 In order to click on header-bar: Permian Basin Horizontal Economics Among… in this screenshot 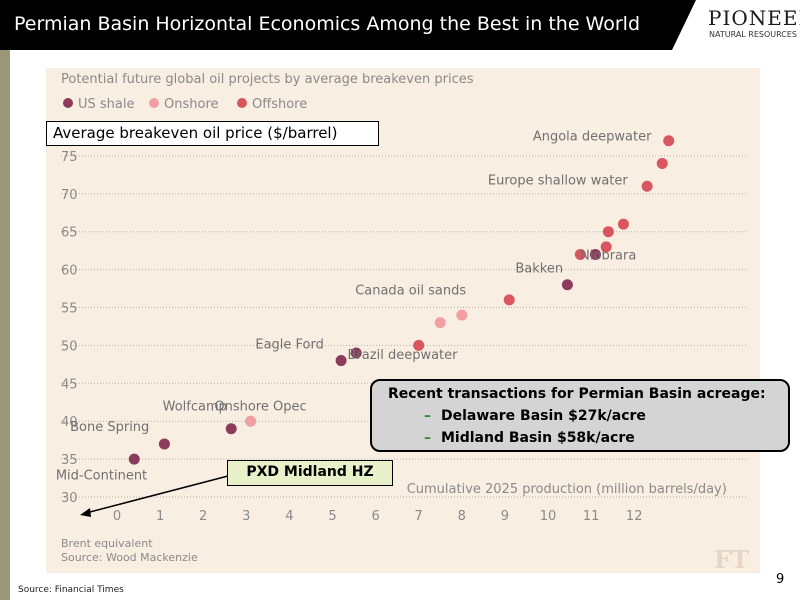, I will do `click(400, 25)`.